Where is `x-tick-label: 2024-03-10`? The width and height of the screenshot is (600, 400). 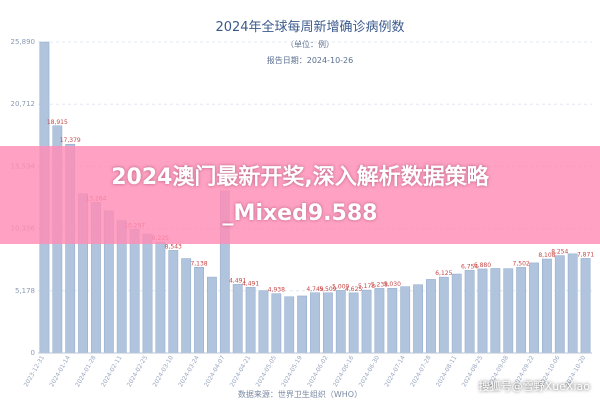 x-tick-label: 2024-03-10 is located at coordinates (164, 371).